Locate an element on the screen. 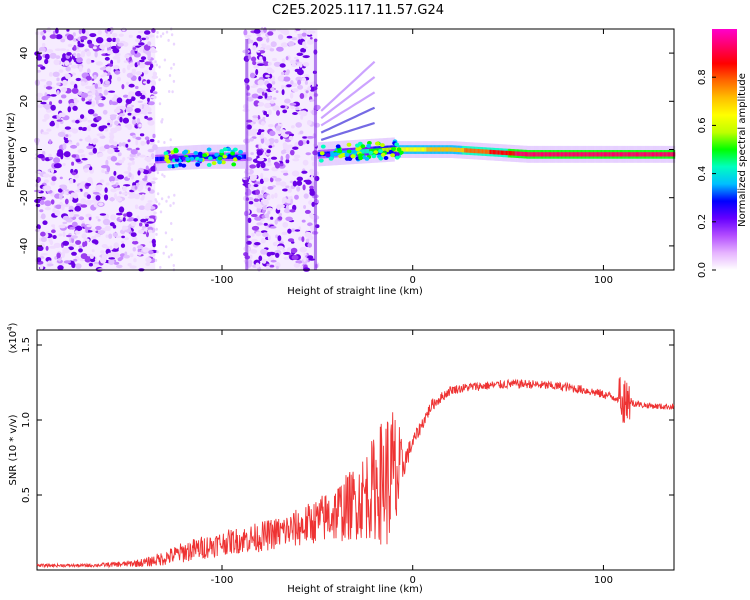 Image resolution: width=750 pixels, height=600 pixels. x-tick-label: 100 is located at coordinates (603, 580).